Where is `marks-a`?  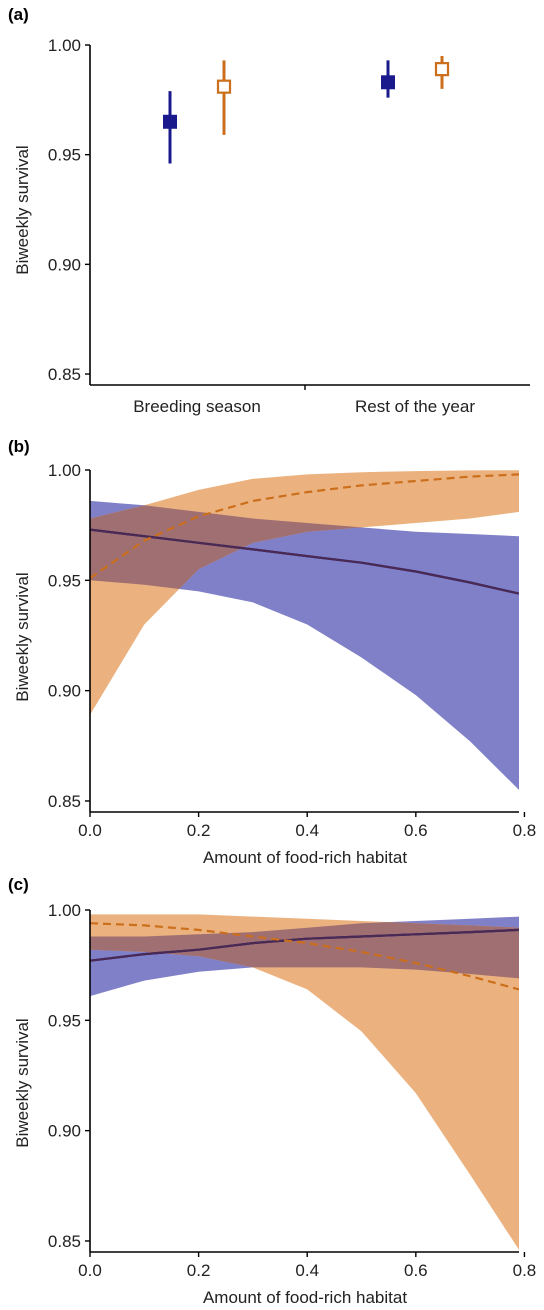 marks-a is located at coordinates (306, 109).